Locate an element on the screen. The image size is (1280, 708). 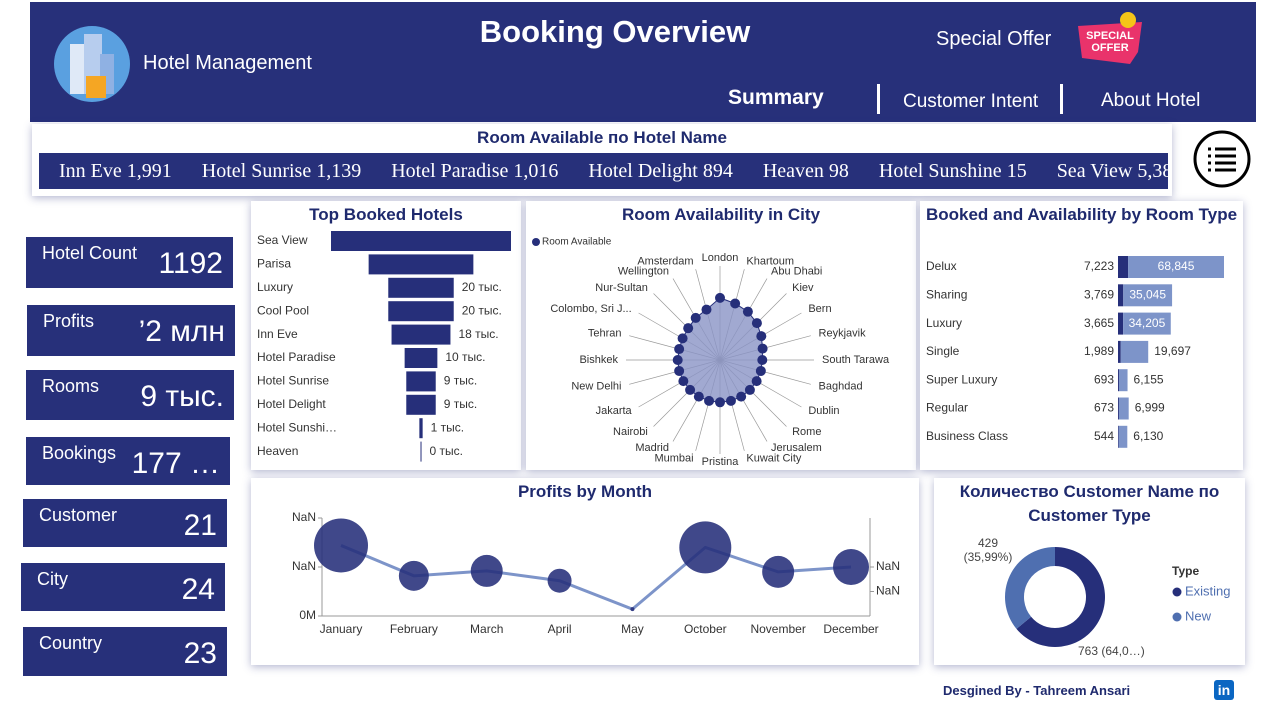
x-tick-label: April is located at coordinates (560, 629).